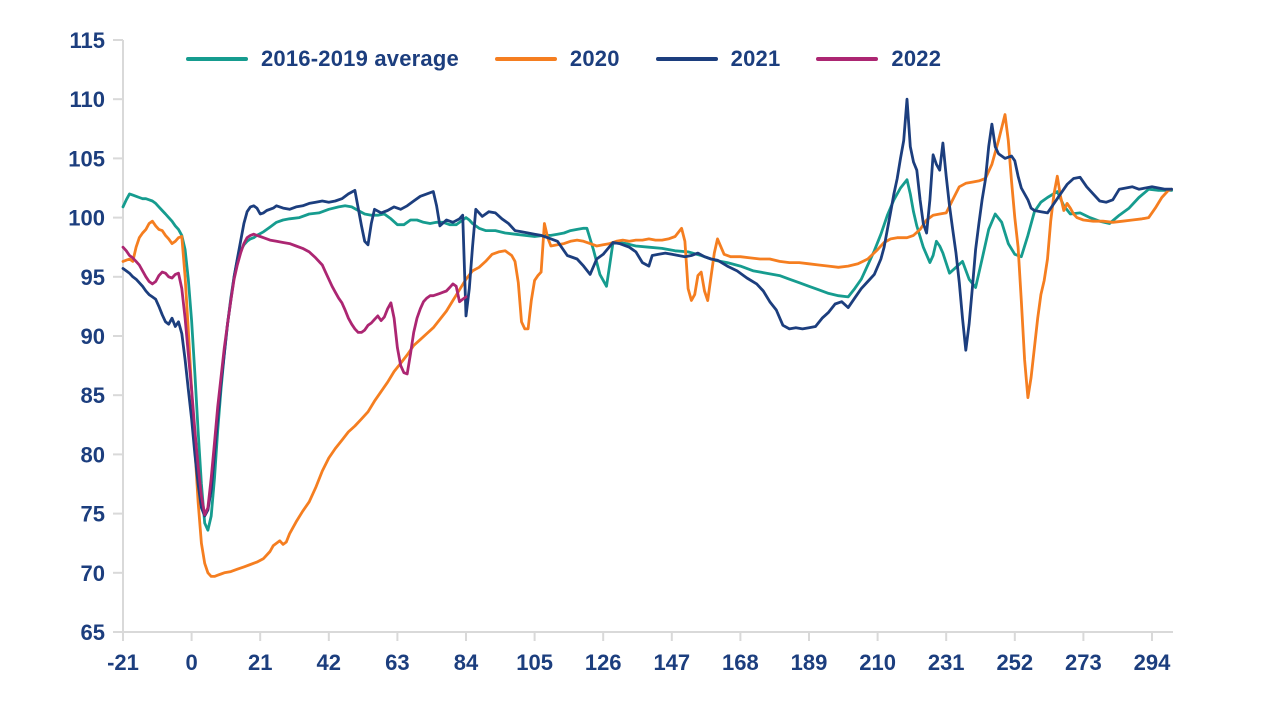 Image resolution: width=1280 pixels, height=720 pixels. I want to click on y-tick-label: 95, so click(93, 277).